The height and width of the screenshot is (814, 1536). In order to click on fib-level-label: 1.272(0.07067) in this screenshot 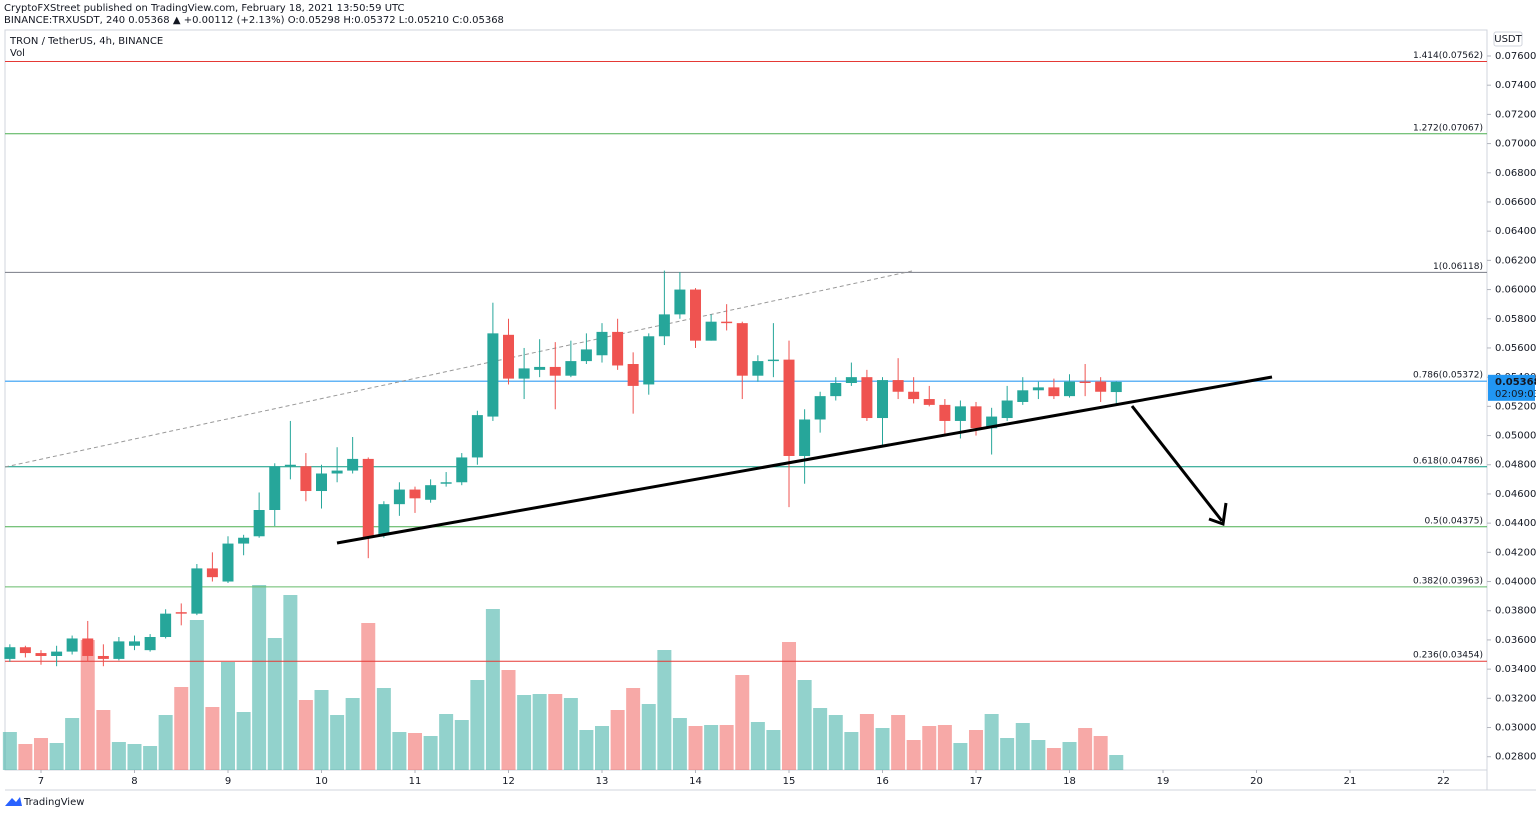, I will do `click(1448, 128)`.